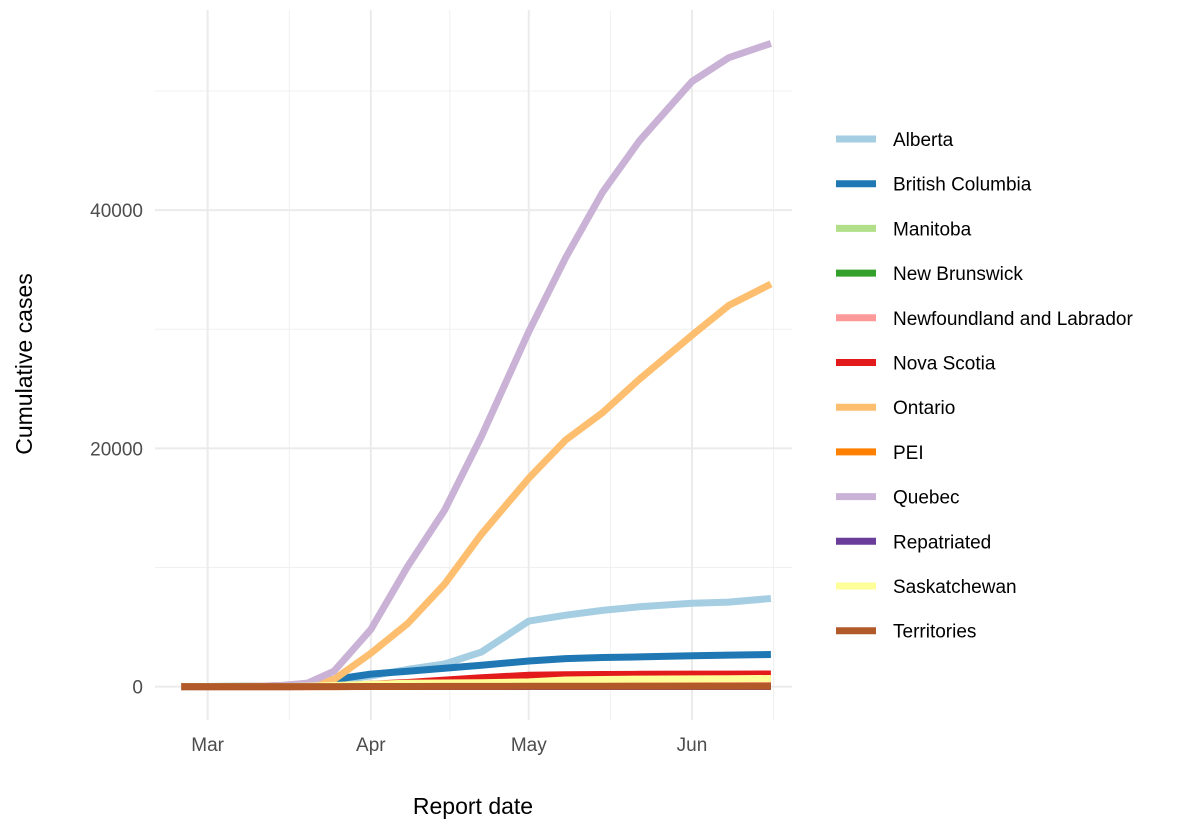  What do you see at coordinates (207, 745) in the screenshot?
I see `x-tick-label: Mar` at bounding box center [207, 745].